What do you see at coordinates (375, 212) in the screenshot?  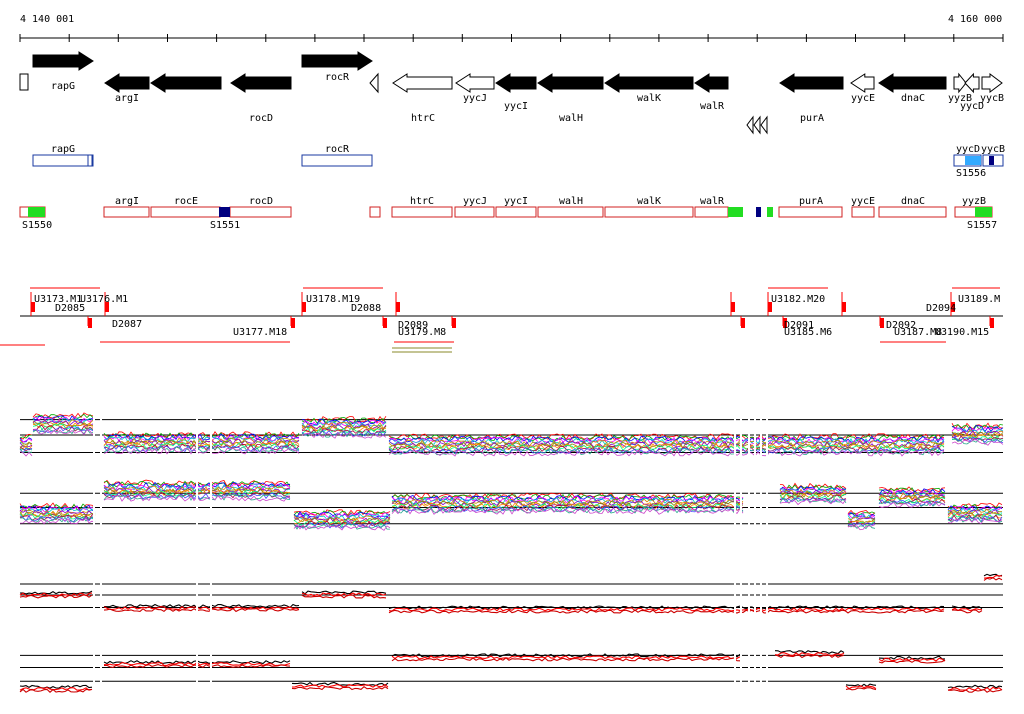 I see `red-box-small` at bounding box center [375, 212].